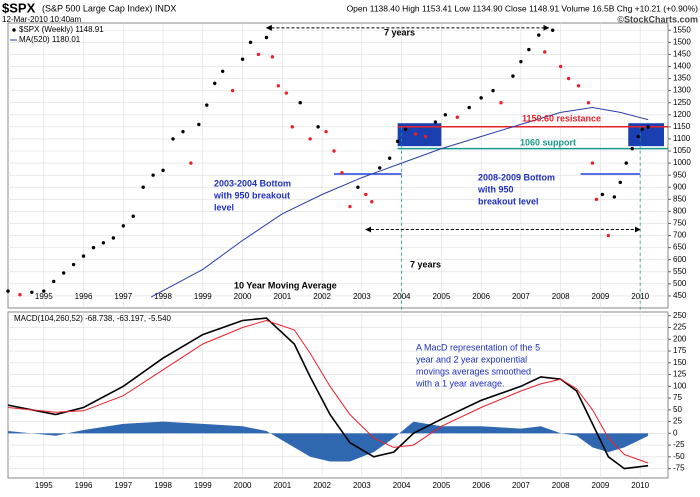 This screenshot has width=700, height=497. Describe the element at coordinates (243, 296) in the screenshot. I see `x-tick-label: 2000` at that location.